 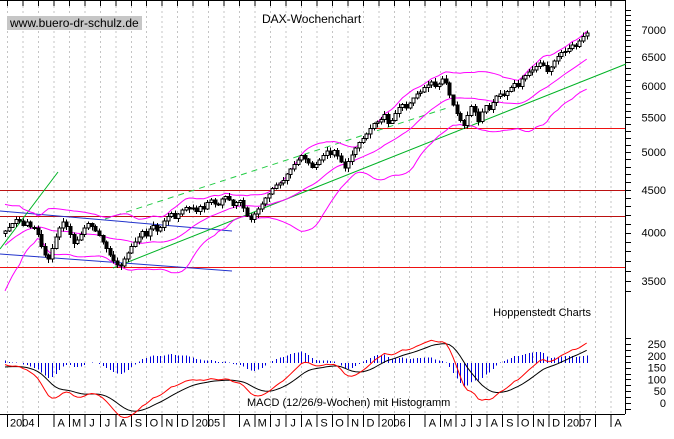 I want to click on month-label: S, so click(x=509, y=424).